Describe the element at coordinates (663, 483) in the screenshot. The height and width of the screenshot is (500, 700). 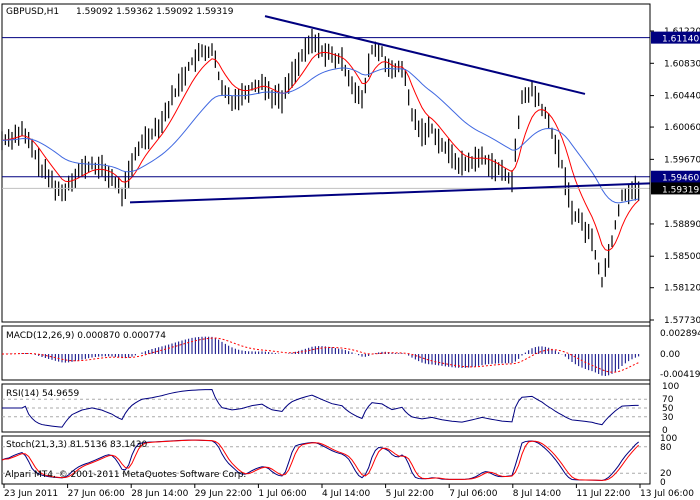
I see `stoch-tick-label: 0` at that location.